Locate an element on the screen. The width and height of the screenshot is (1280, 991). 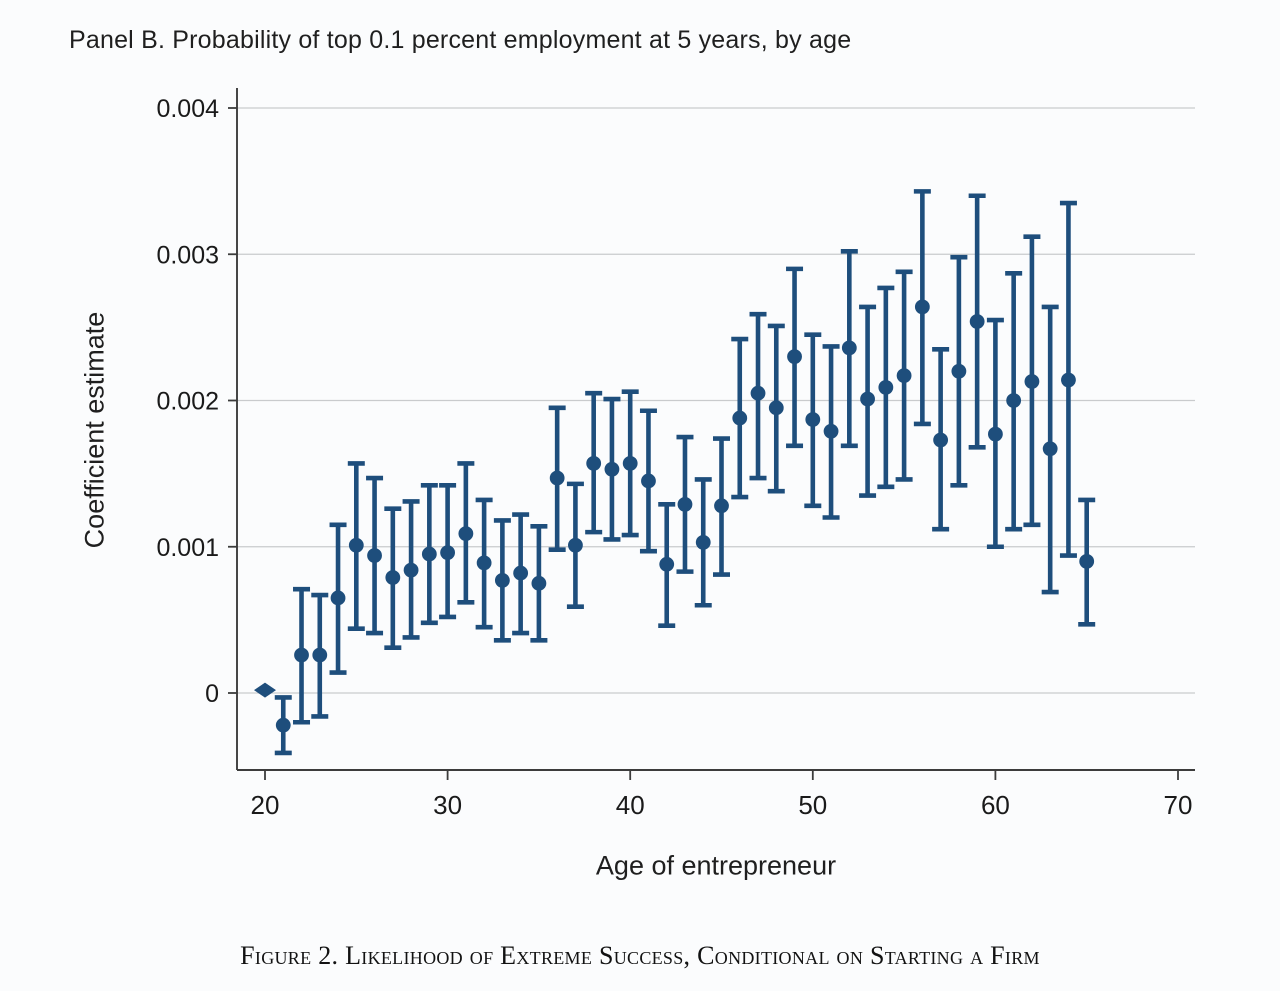
x-tick-label: 20 is located at coordinates (265, 805).